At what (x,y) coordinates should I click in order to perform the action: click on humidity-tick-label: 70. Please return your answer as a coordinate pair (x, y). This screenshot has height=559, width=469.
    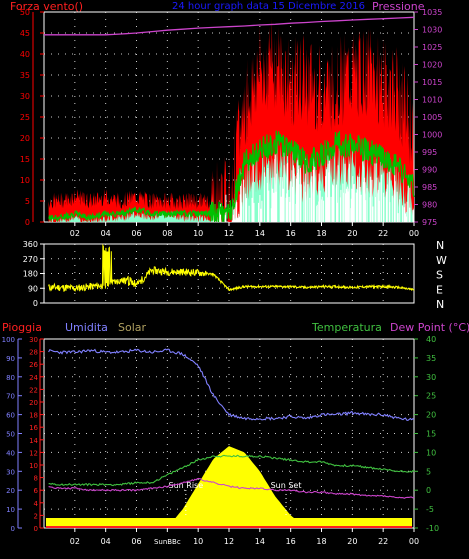
    Looking at the image, I should click on (10, 397).